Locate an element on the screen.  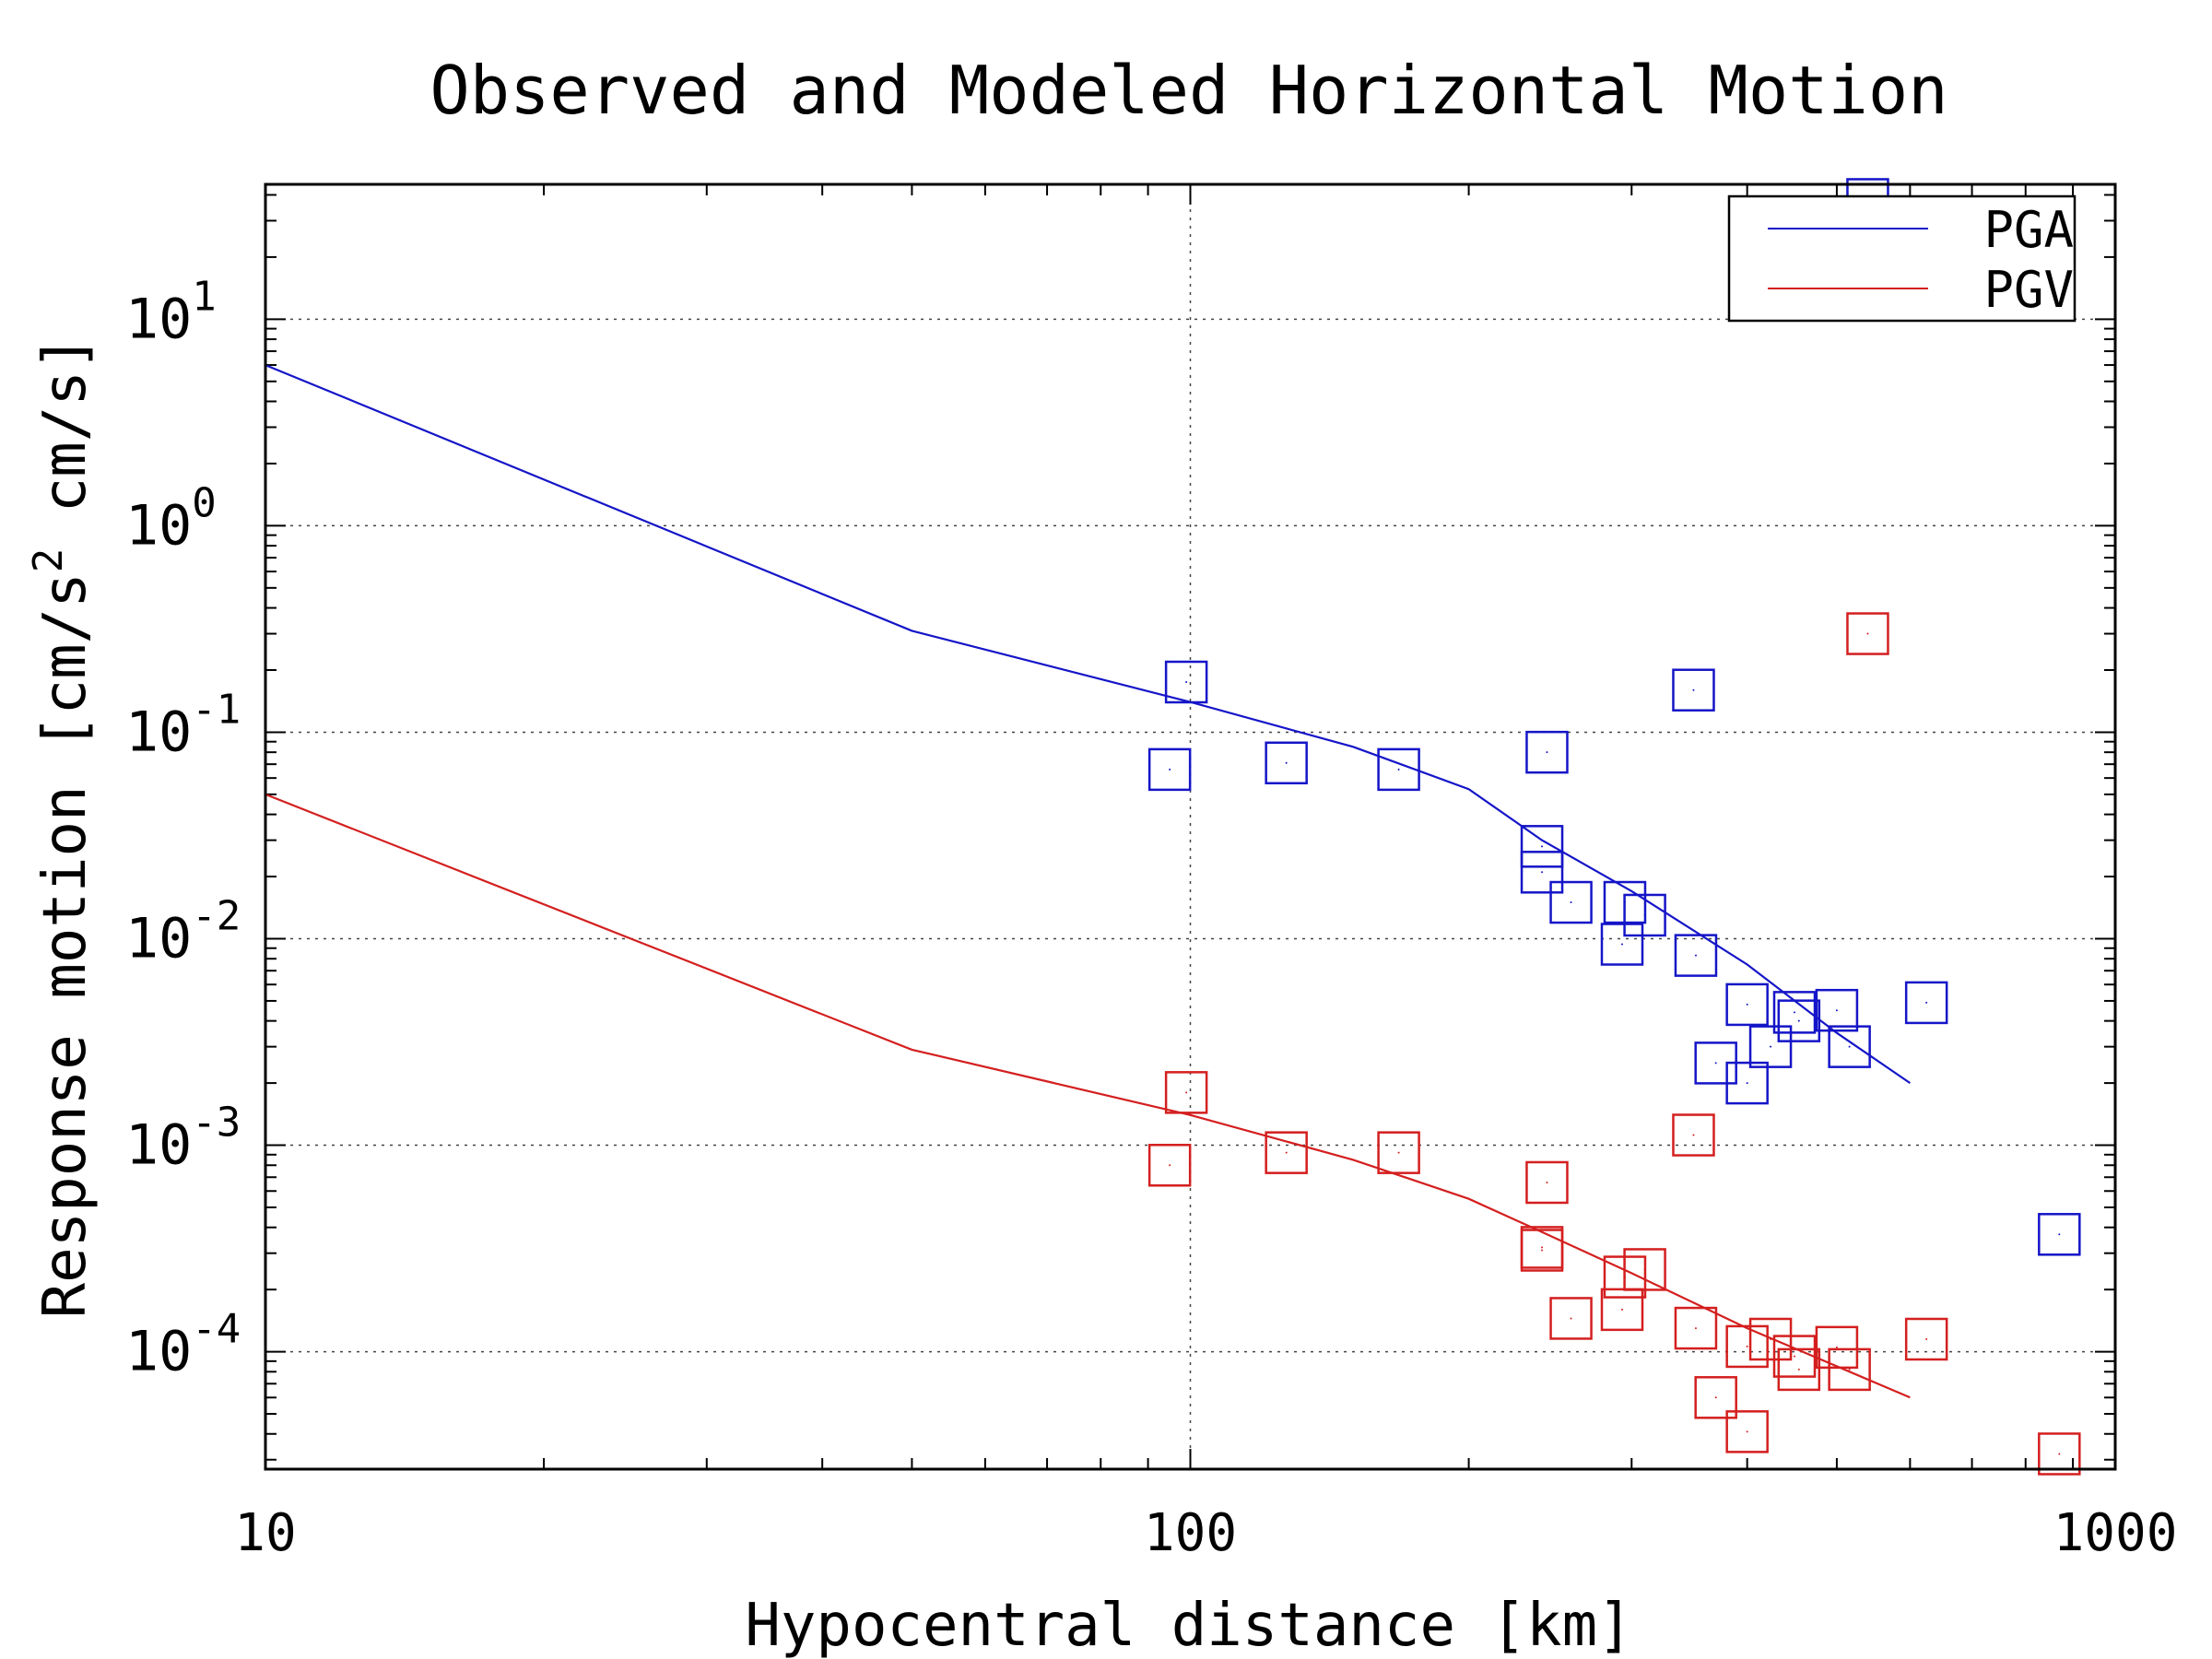
x-axis-label: Hypocentral distance [km] is located at coordinates (1188, 1625).